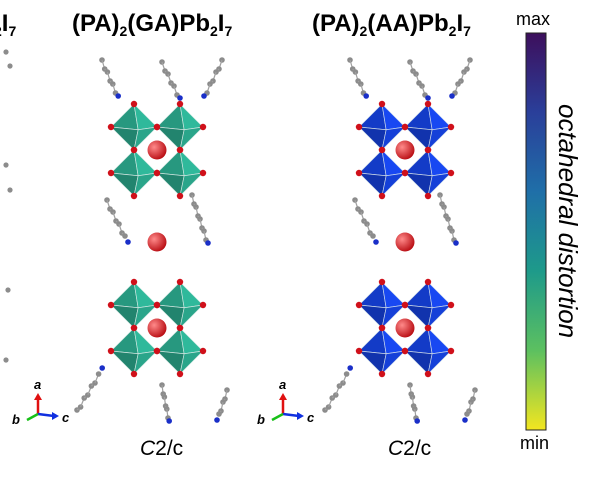 This screenshot has width=594, height=485. What do you see at coordinates (535, 443) in the screenshot?
I see `colorbar-min-label: min` at bounding box center [535, 443].